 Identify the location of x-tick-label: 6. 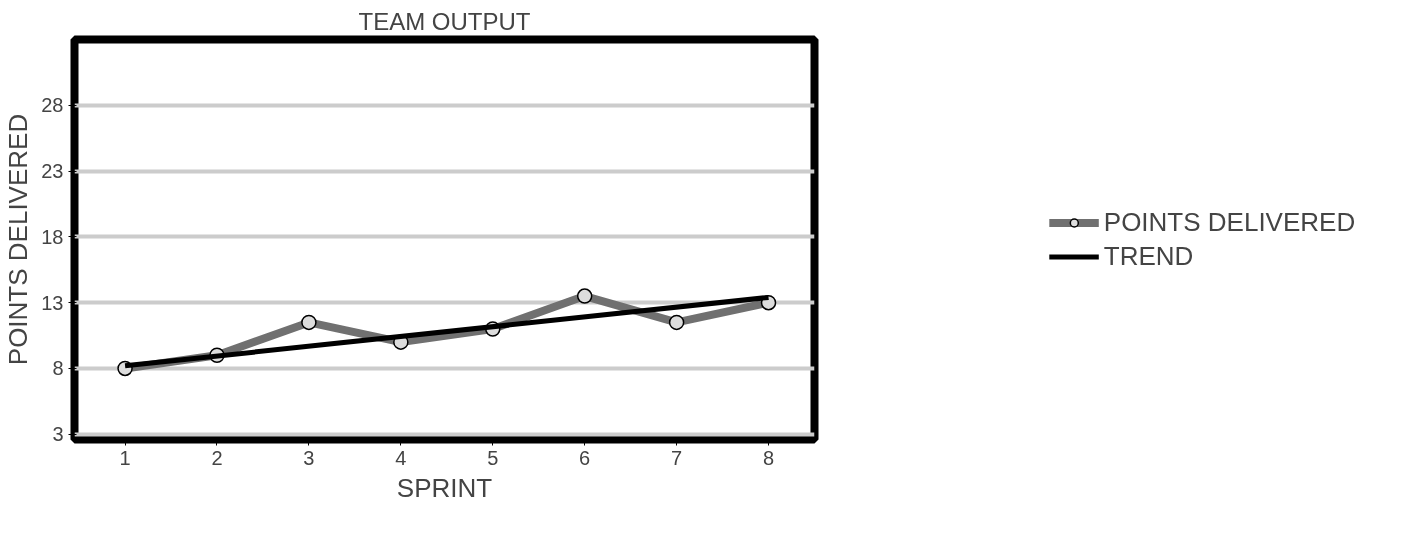
(585, 457).